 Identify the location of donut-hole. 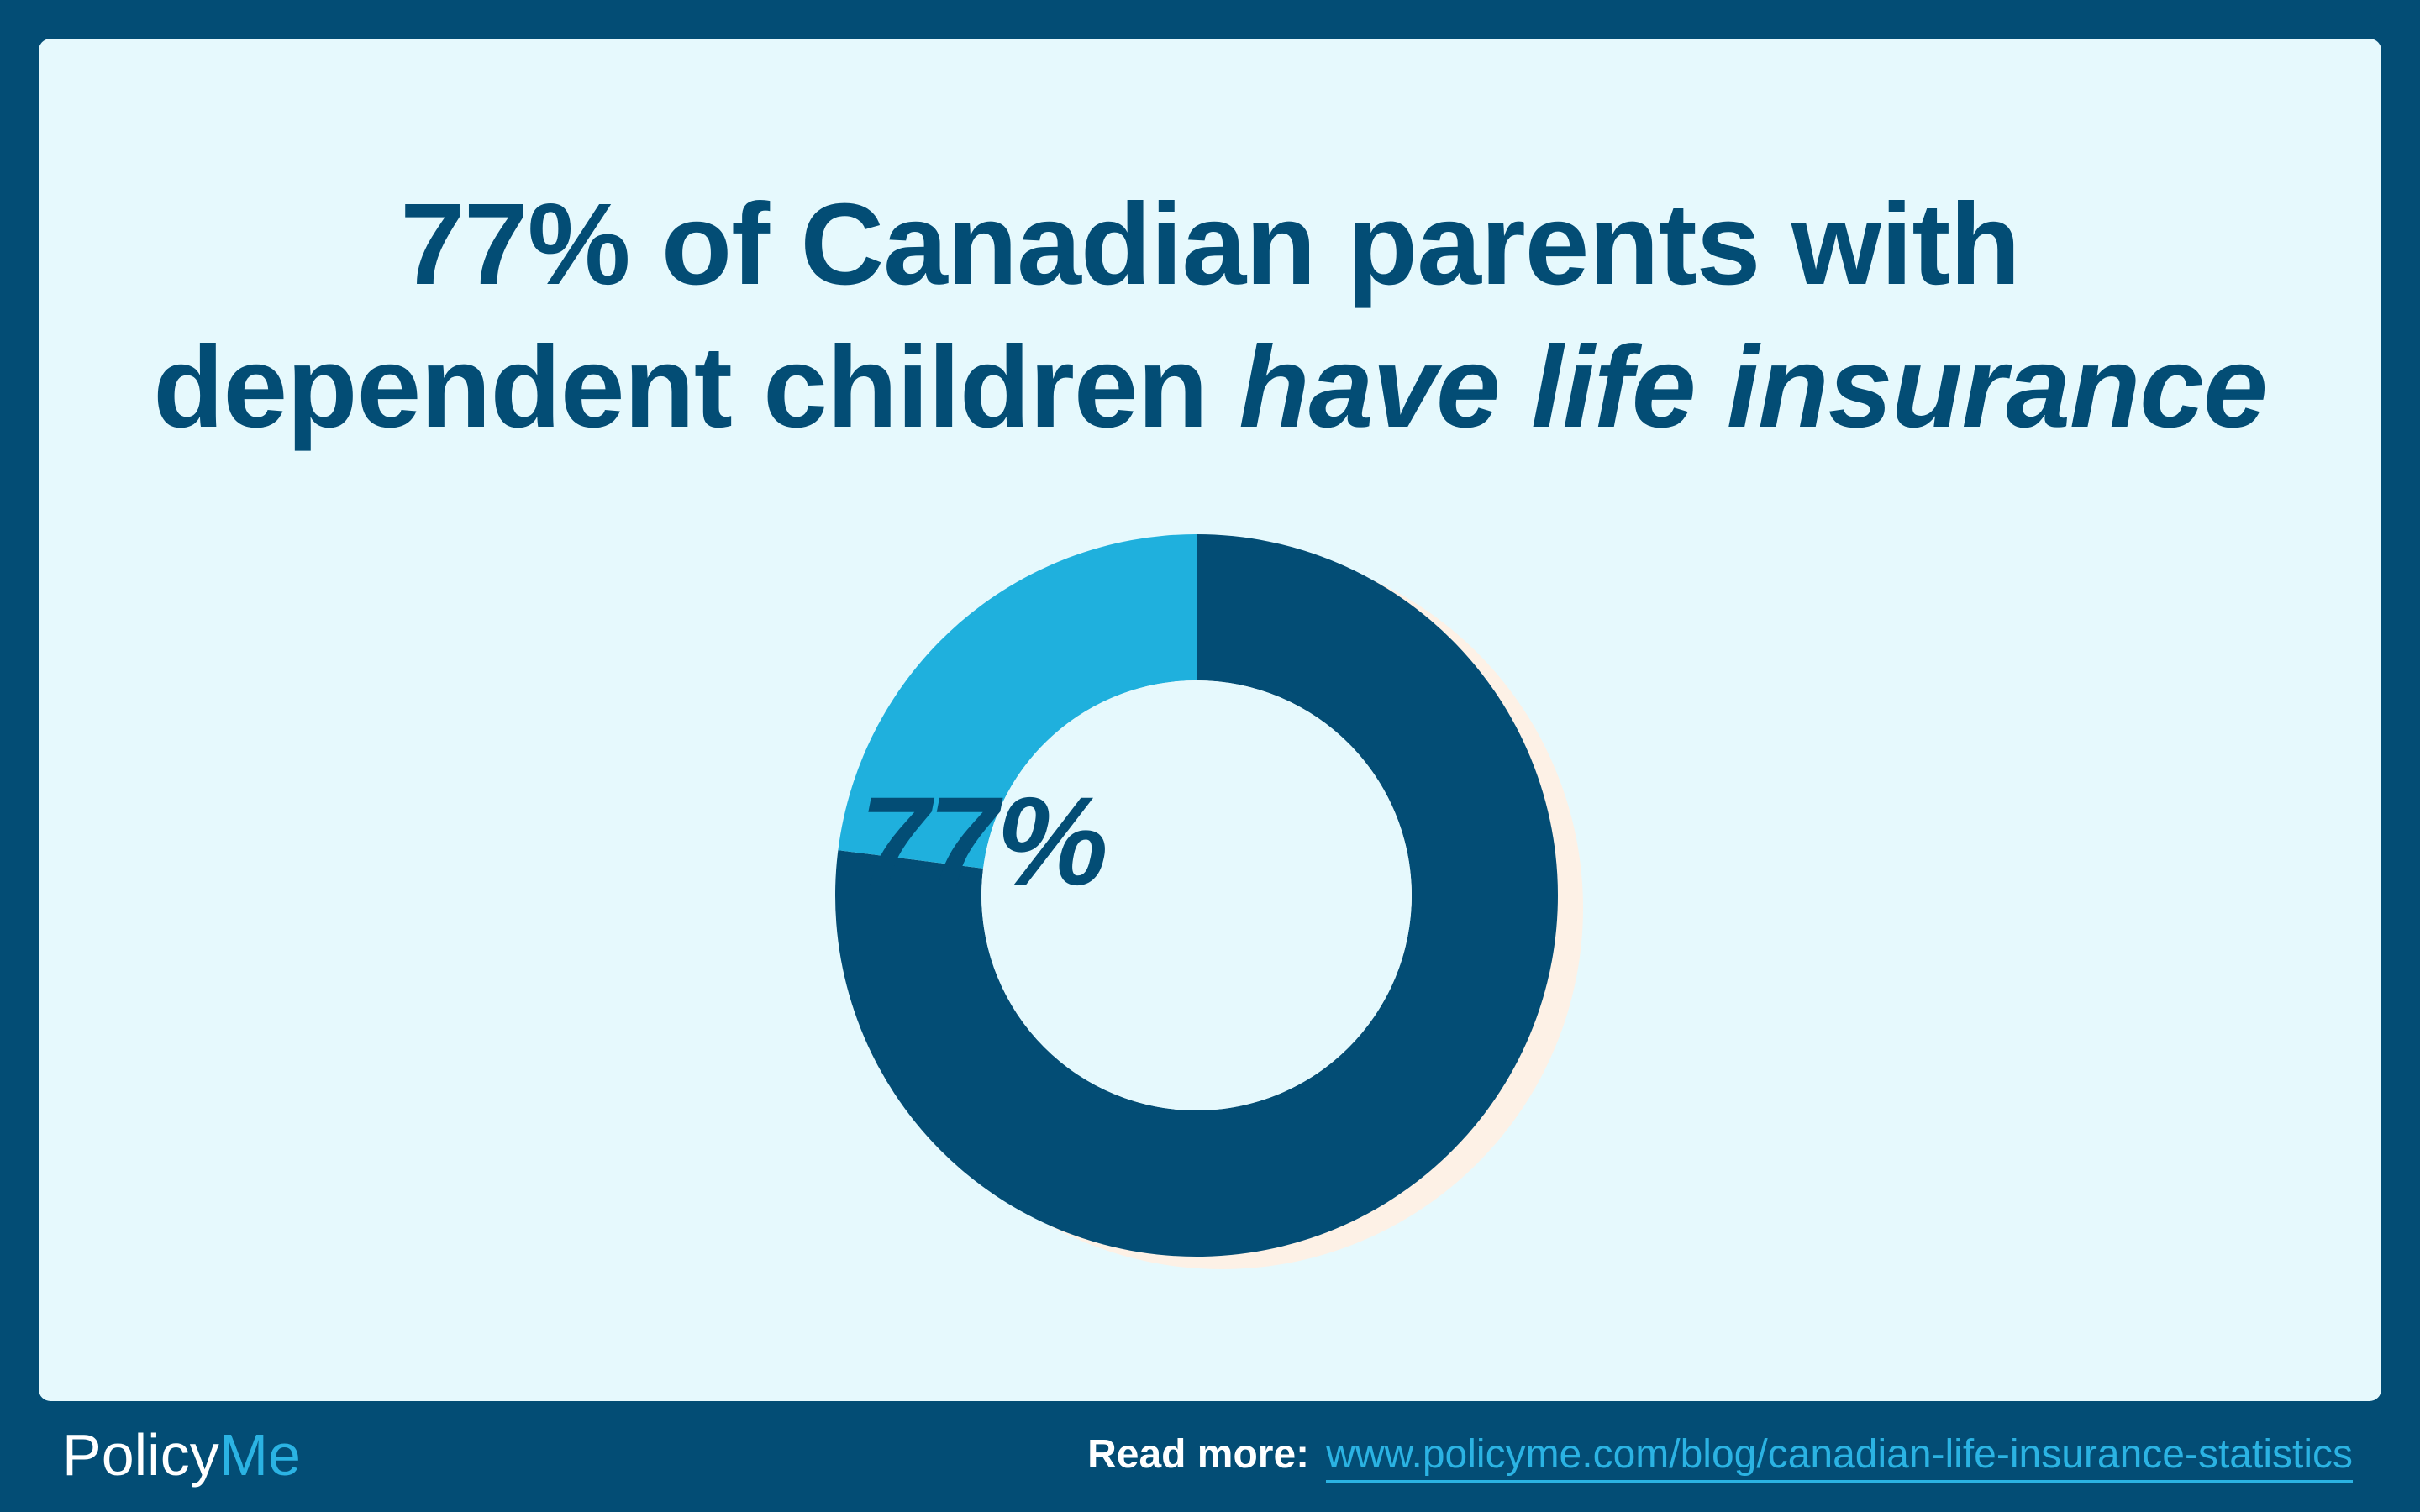
(1196, 895).